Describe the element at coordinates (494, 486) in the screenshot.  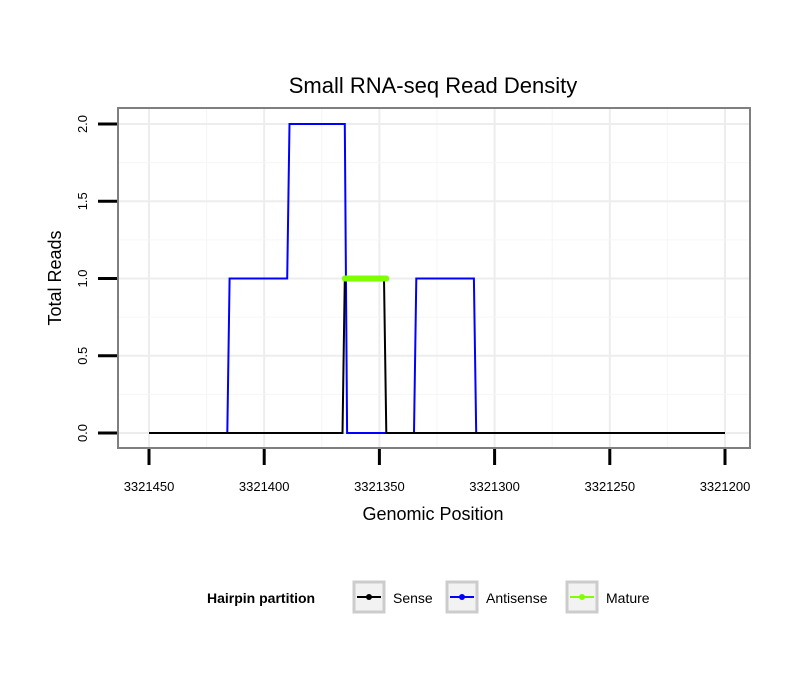
I see `x-tick-label: 3321300` at that location.